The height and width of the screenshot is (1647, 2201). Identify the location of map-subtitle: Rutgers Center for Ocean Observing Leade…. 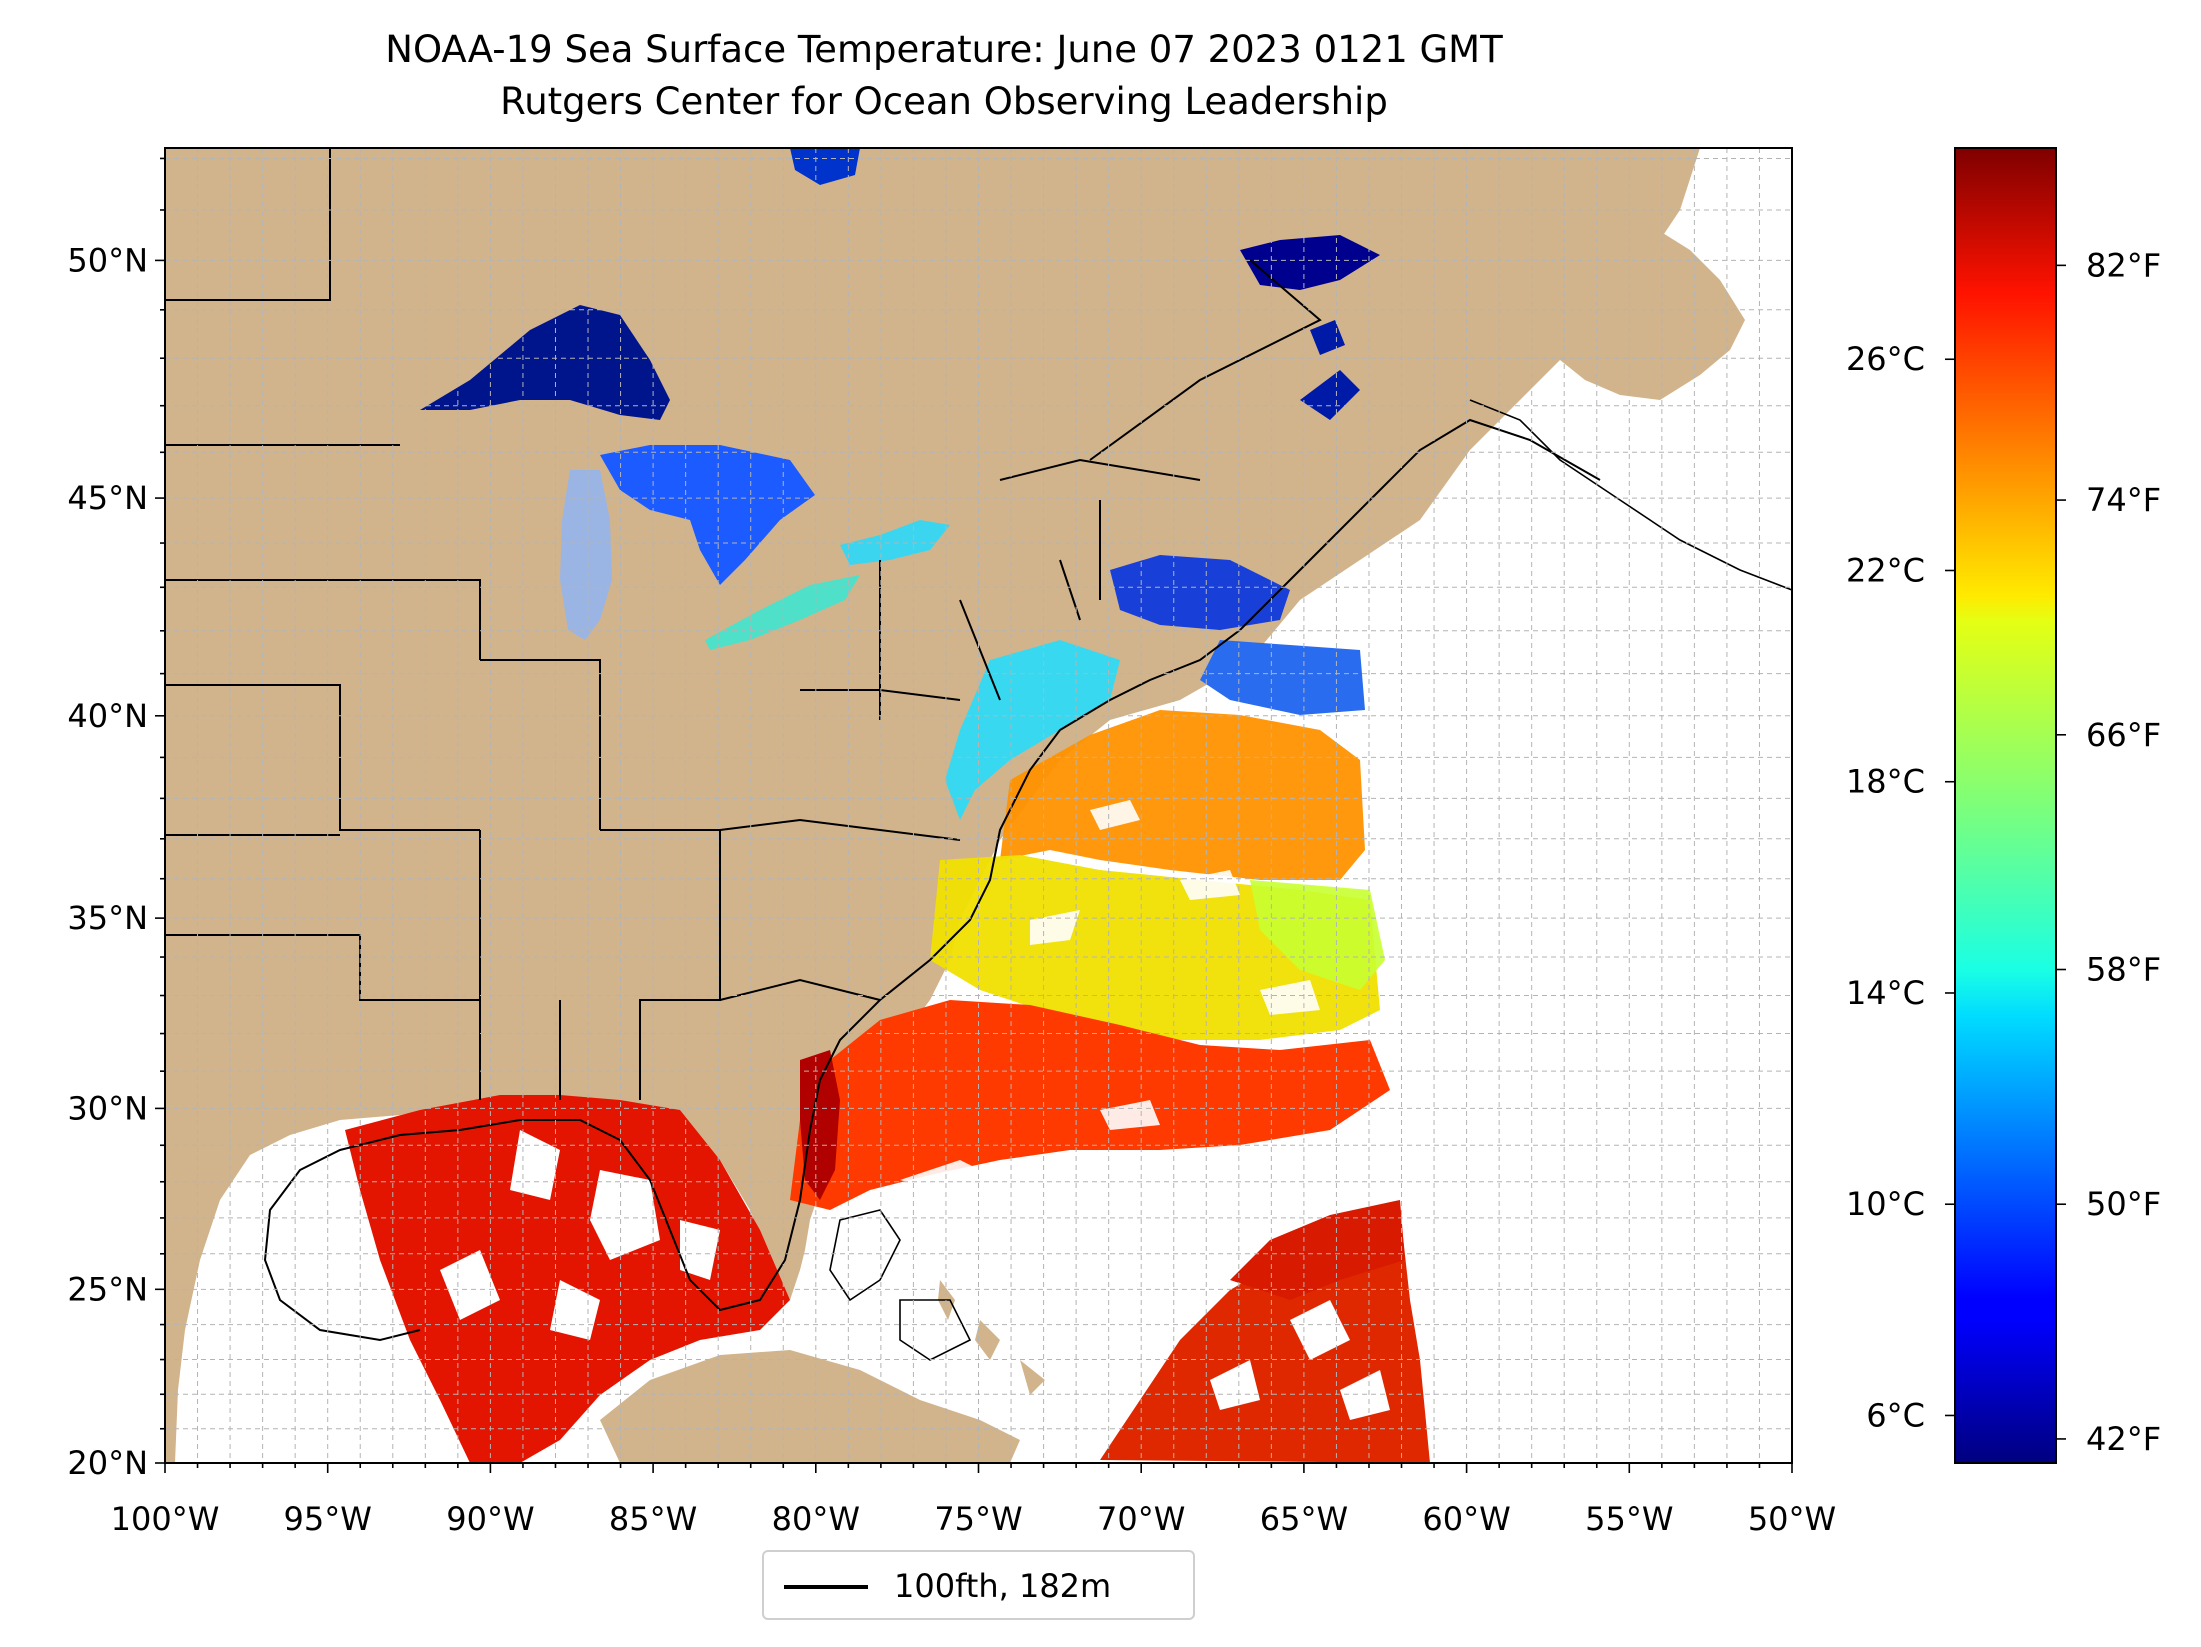
(944, 101).